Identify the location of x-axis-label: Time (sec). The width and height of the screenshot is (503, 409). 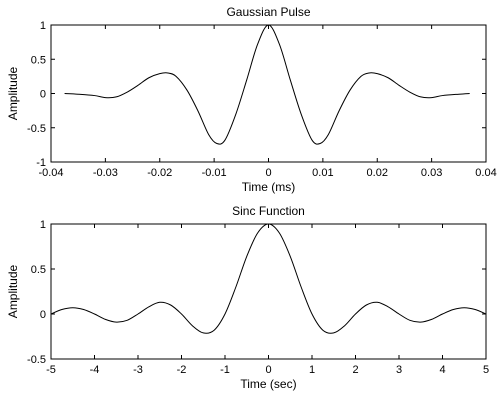
(268, 384).